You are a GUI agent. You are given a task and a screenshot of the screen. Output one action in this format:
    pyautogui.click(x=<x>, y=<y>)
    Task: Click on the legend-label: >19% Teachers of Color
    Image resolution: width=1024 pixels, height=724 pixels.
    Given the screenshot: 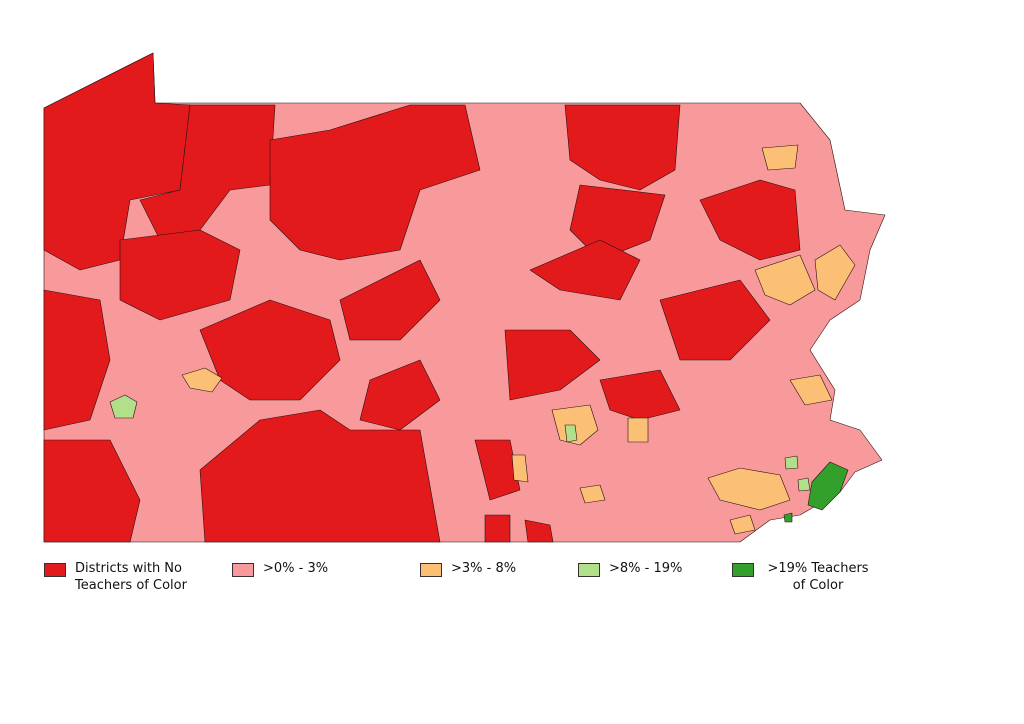 What is the action you would take?
    pyautogui.click(x=818, y=577)
    